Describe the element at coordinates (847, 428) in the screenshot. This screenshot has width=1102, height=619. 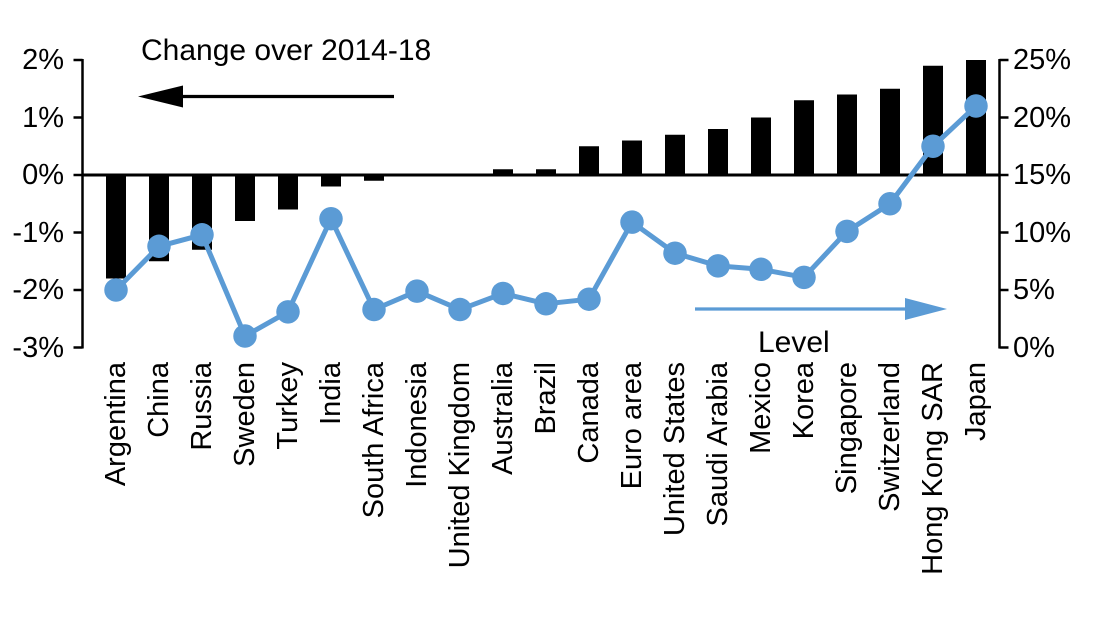
I see `x-axis-label: Singapore` at that location.